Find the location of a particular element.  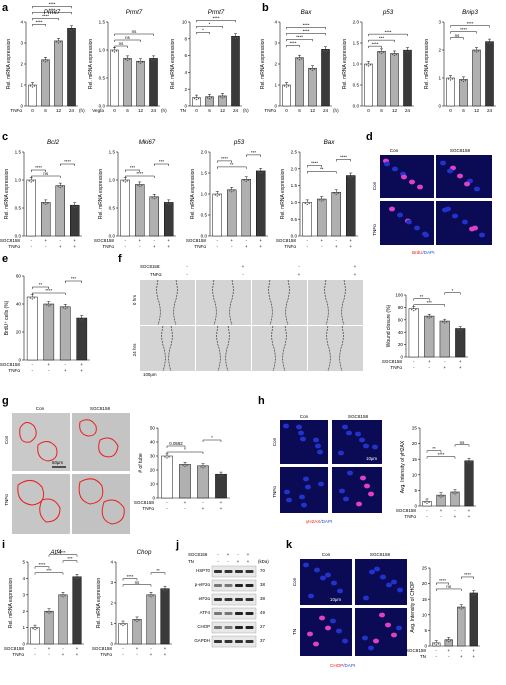

k-nuclei is located at coordinates (353, 606).